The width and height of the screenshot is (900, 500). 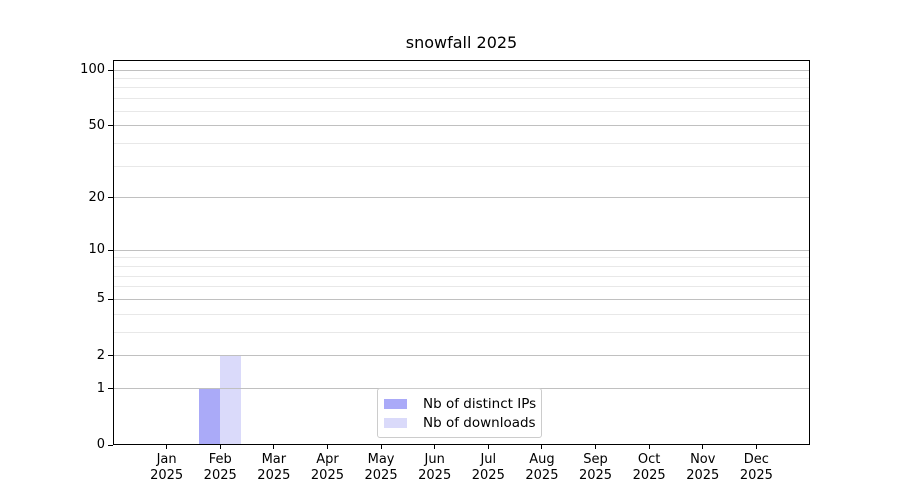 What do you see at coordinates (461, 444) in the screenshot?
I see `spine-bottom` at bounding box center [461, 444].